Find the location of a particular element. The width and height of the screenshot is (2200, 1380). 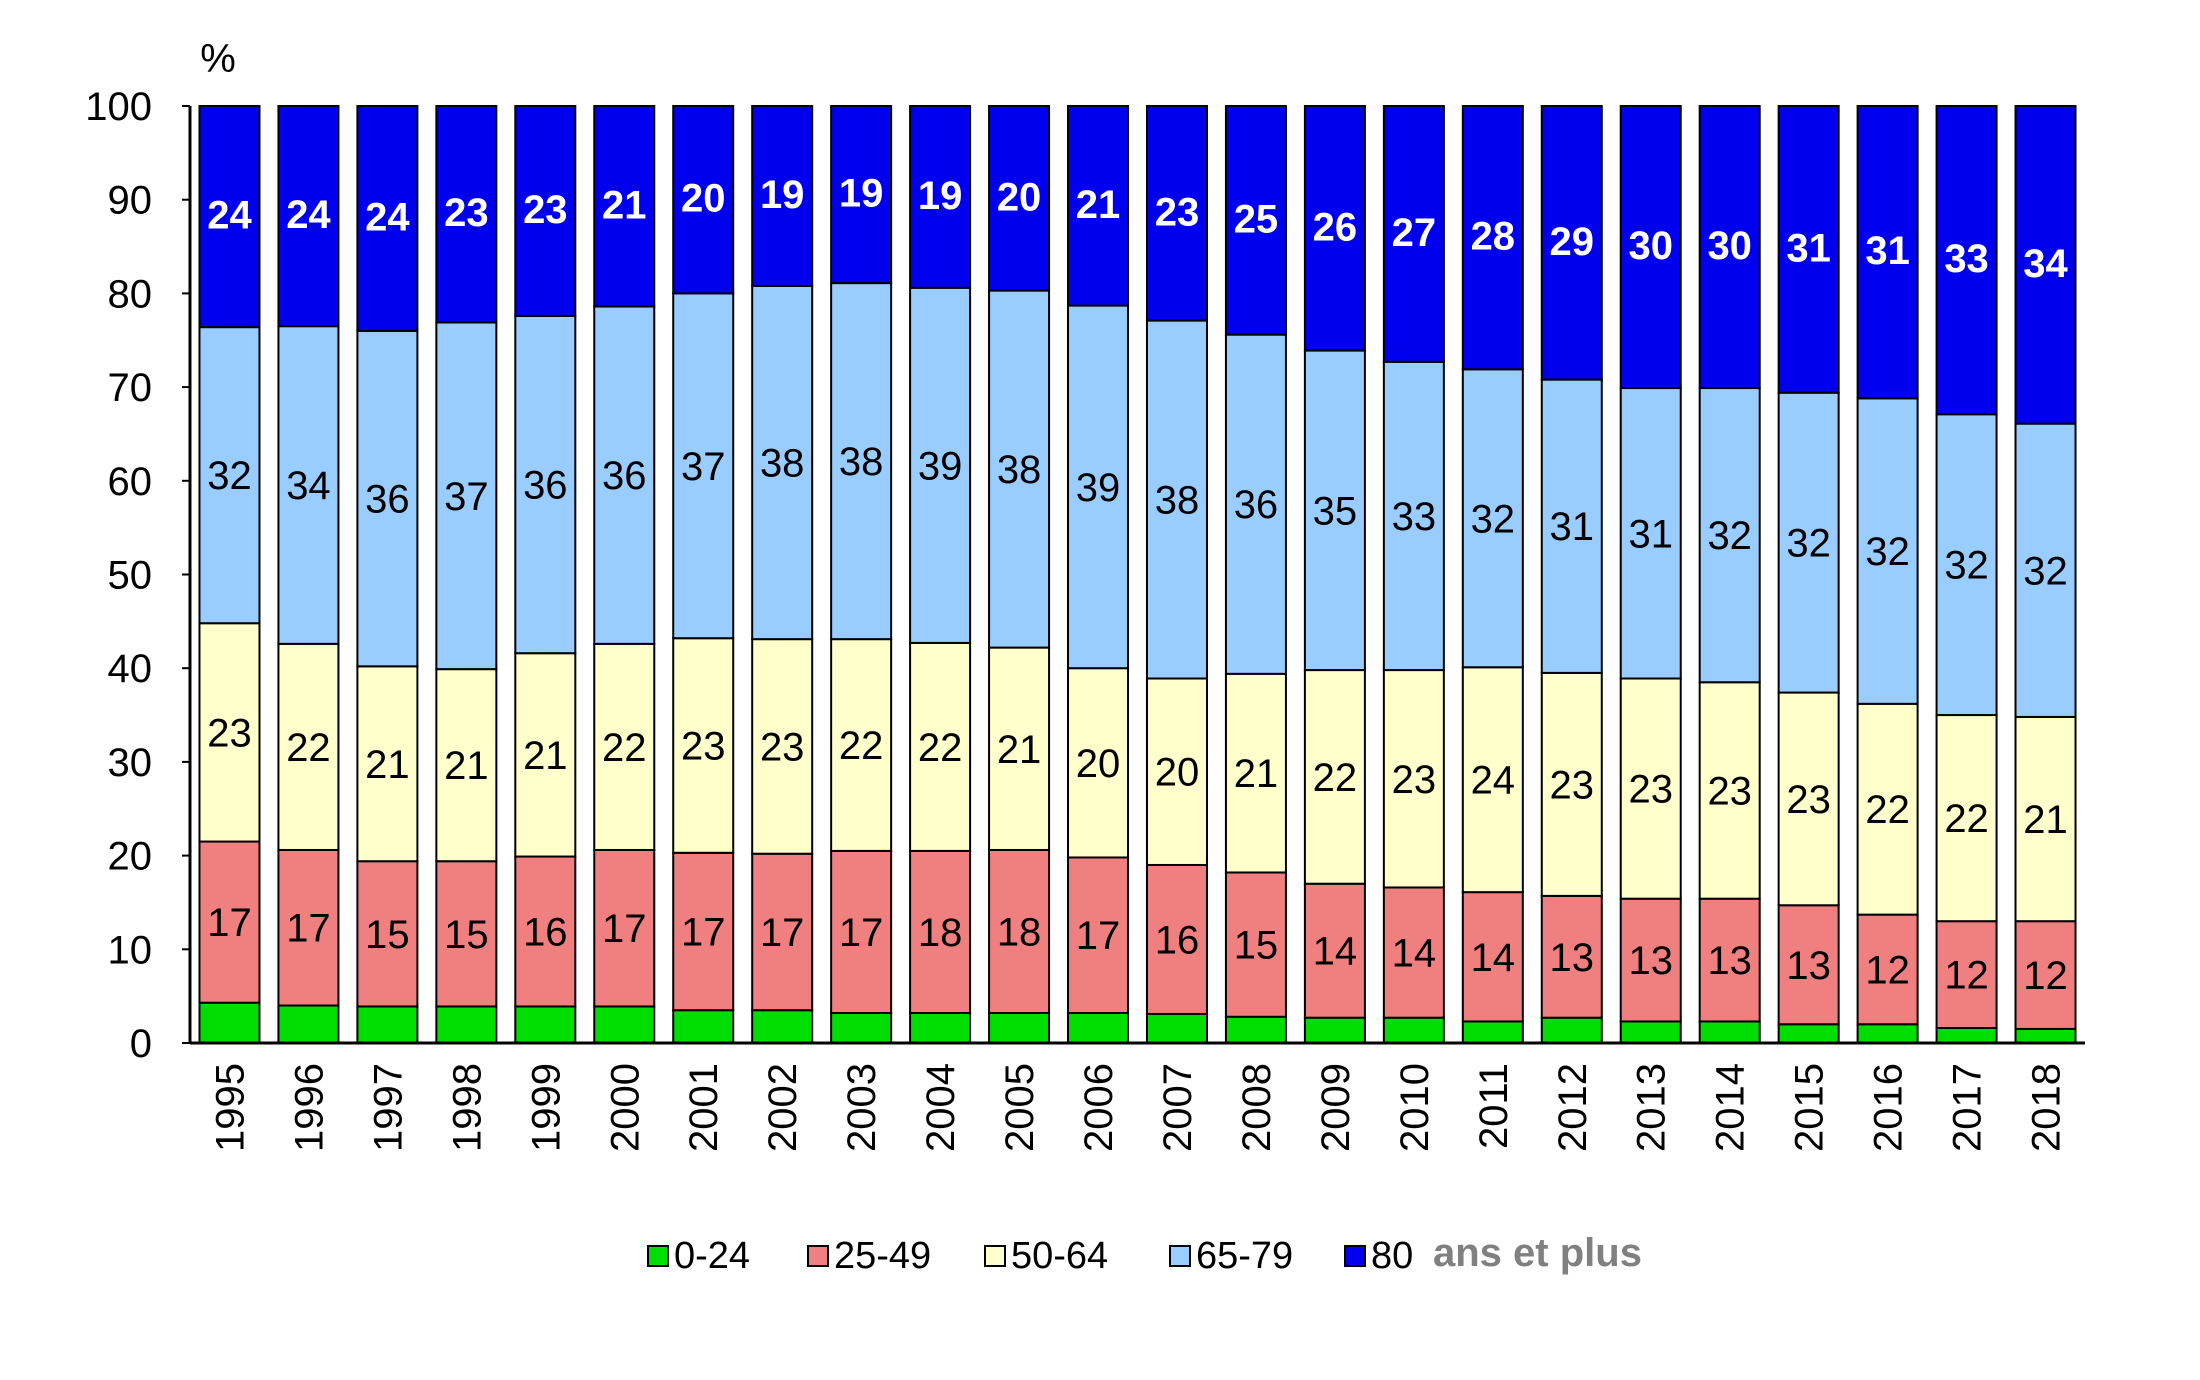

x-tick-label: 2009 is located at coordinates (1336, 1107).